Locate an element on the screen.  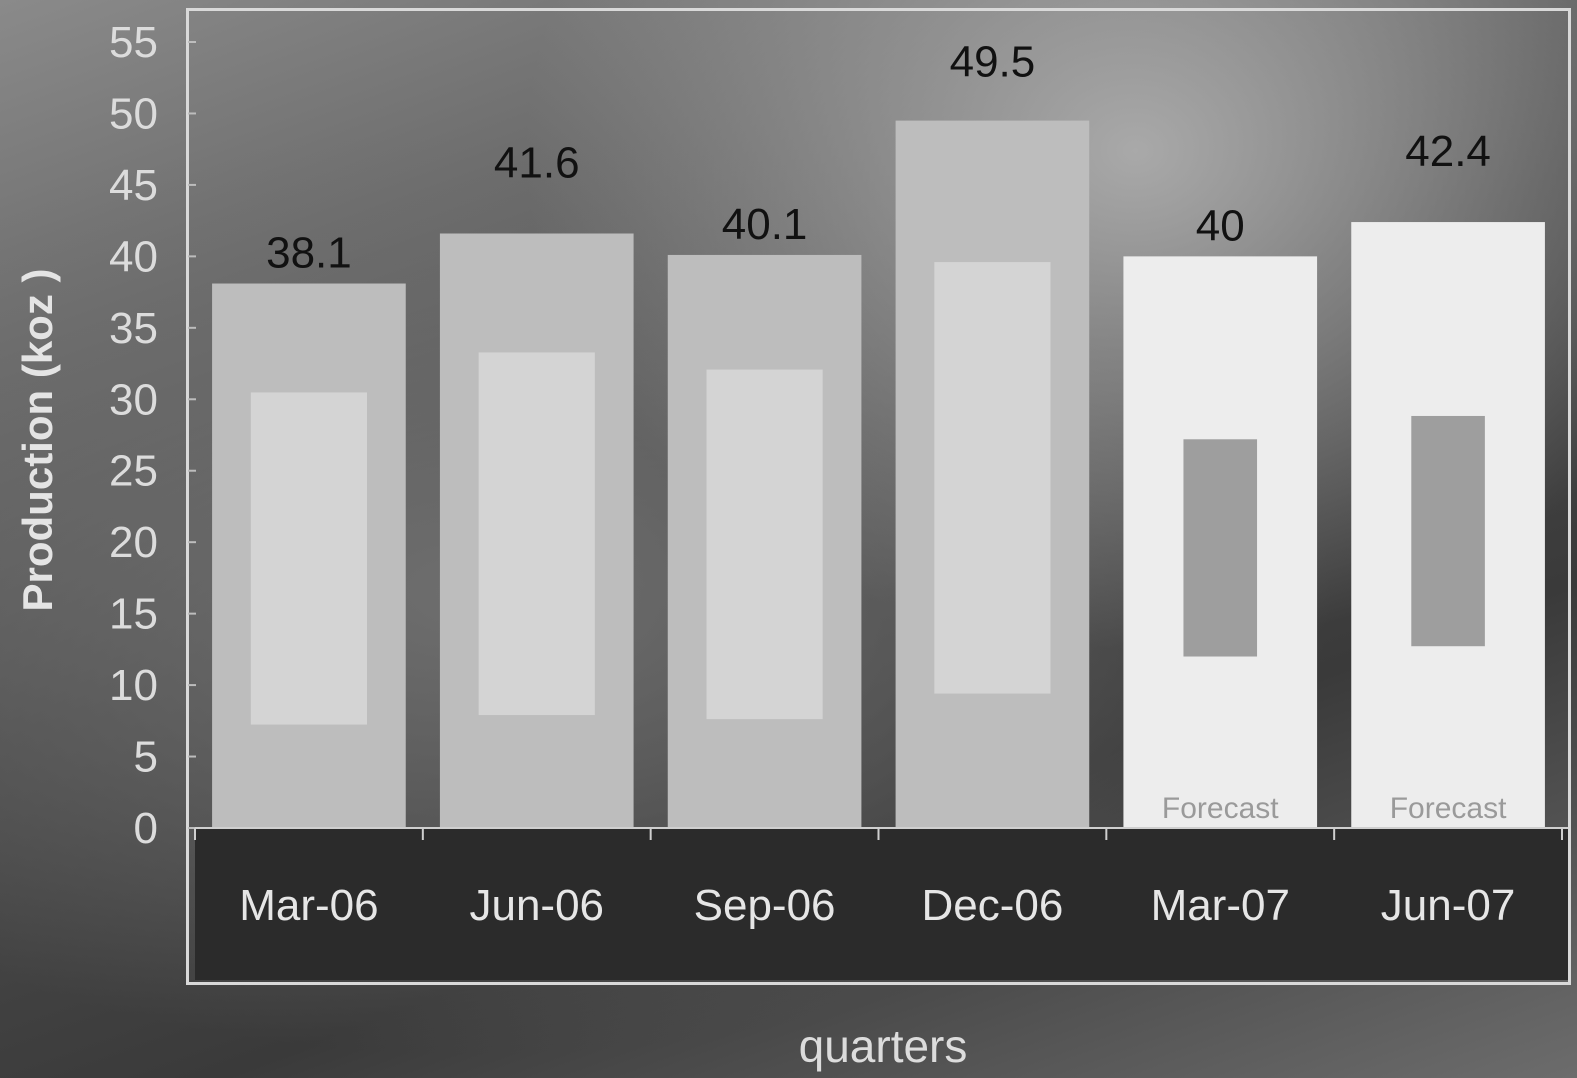
y-tick-label: 10 is located at coordinates (133, 685).